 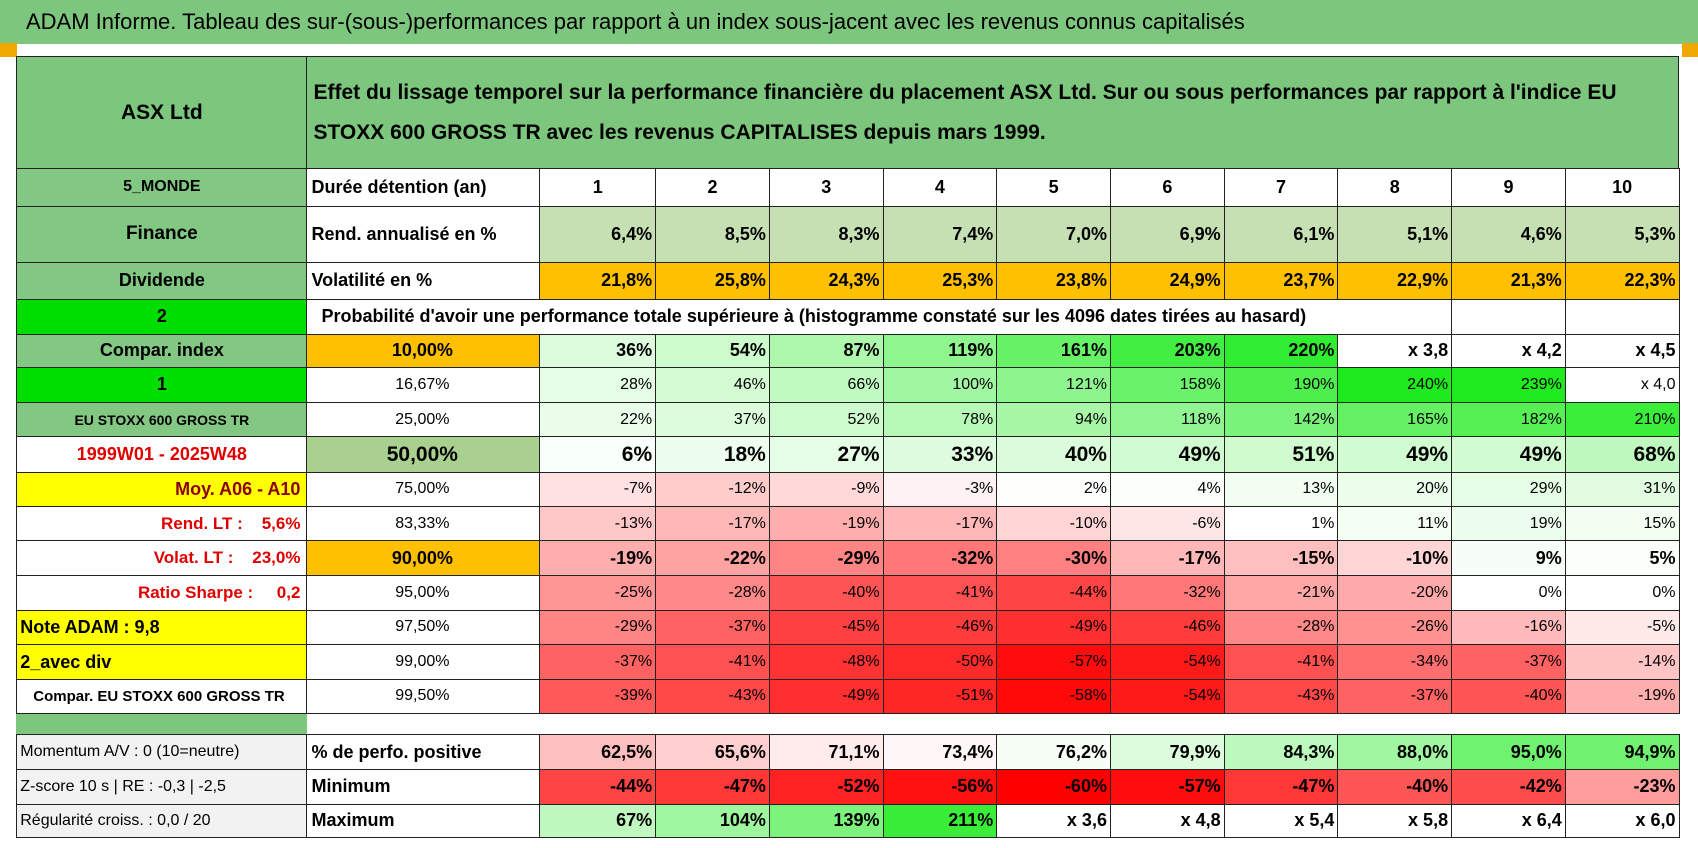 What do you see at coordinates (1167, 662) in the screenshot?
I see `value-cell: -54%` at bounding box center [1167, 662].